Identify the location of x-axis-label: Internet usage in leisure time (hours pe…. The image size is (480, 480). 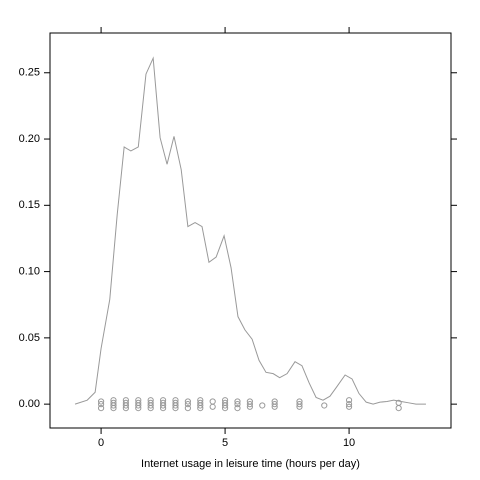
(250, 464).